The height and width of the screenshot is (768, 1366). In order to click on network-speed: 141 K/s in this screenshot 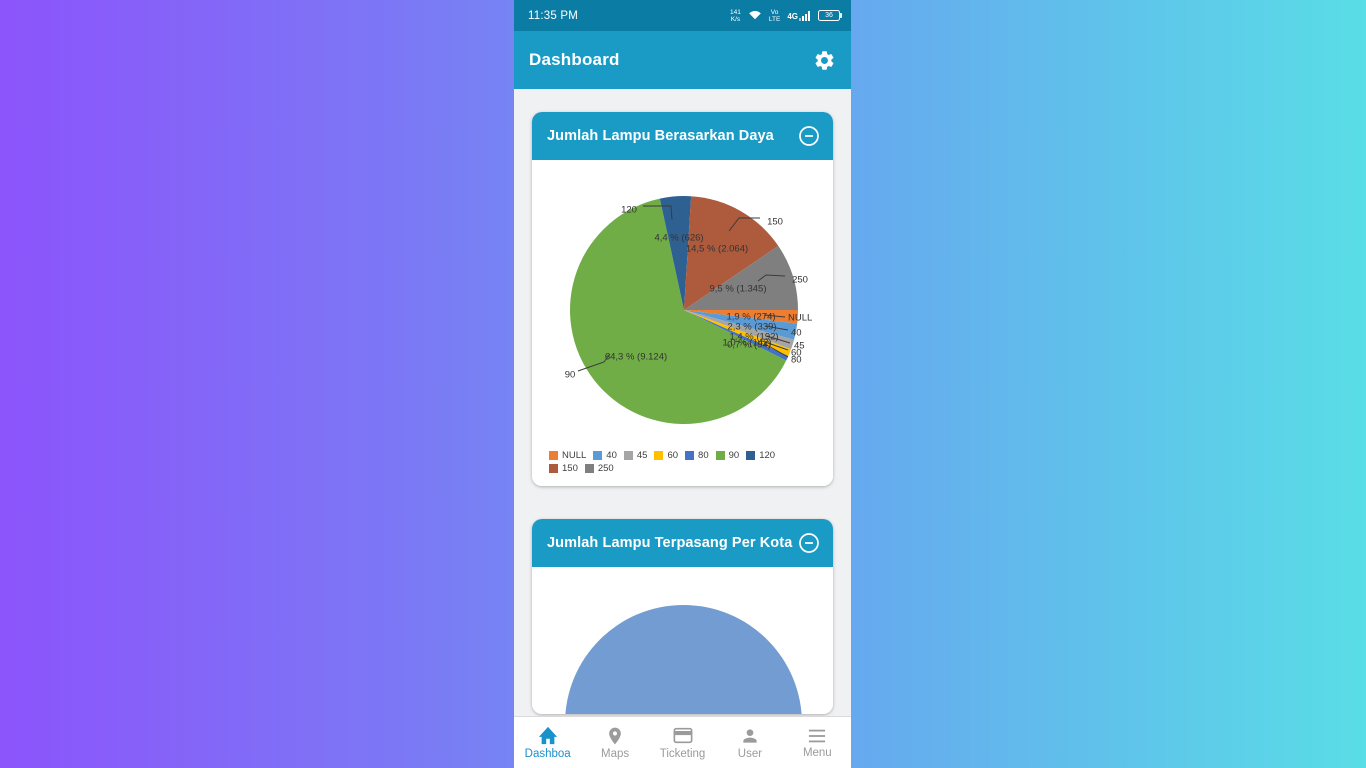, I will do `click(735, 15)`.